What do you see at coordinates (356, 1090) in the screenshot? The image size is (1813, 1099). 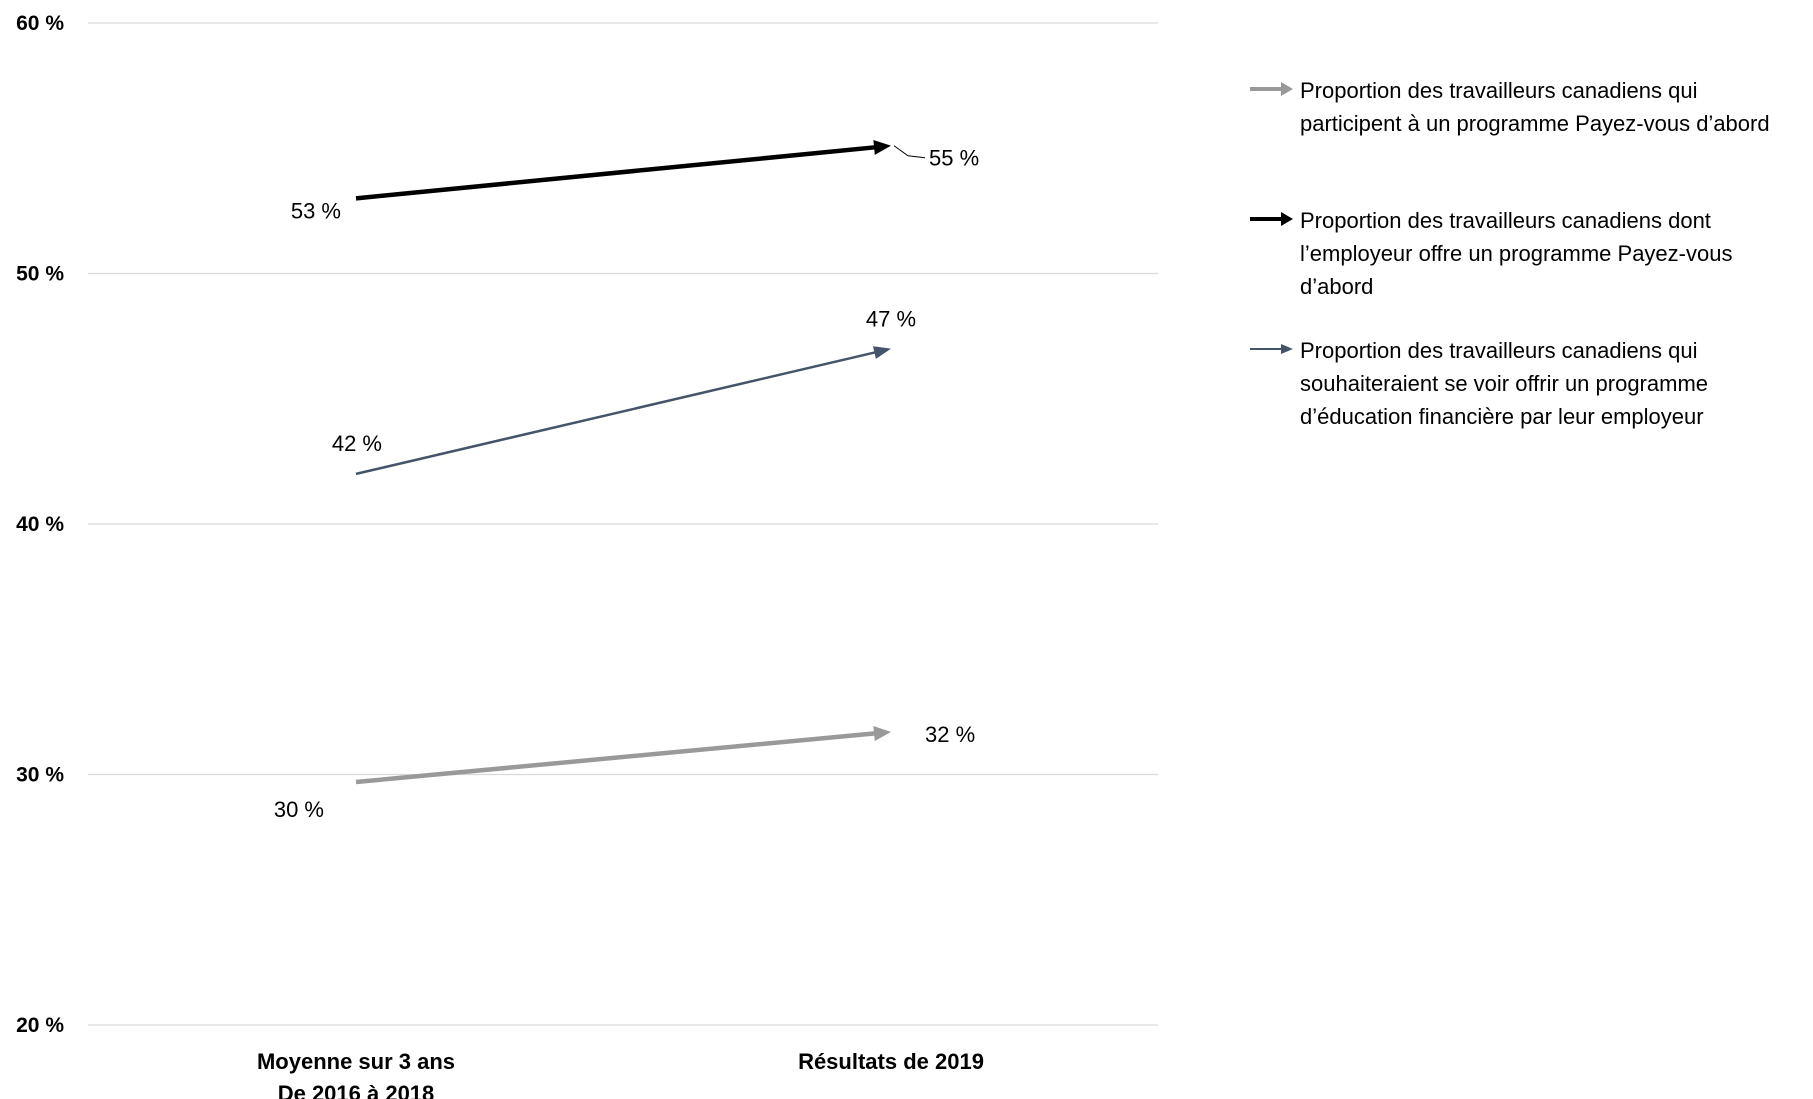 I see `x-tick-label: De 2016 à 2018` at bounding box center [356, 1090].